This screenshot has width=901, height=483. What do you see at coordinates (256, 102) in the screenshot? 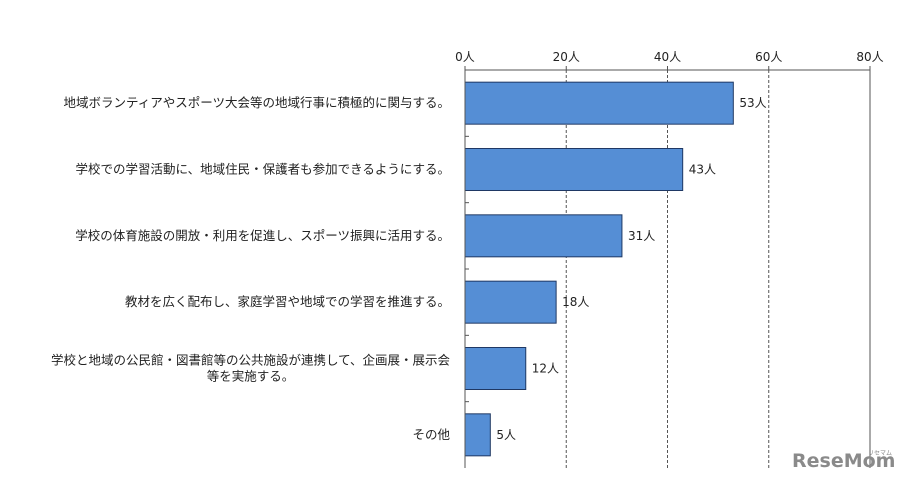
I see `category-label: 地域ボランティアやスポーツ大会等の地域行事に積極的に関与する。` at bounding box center [256, 102].